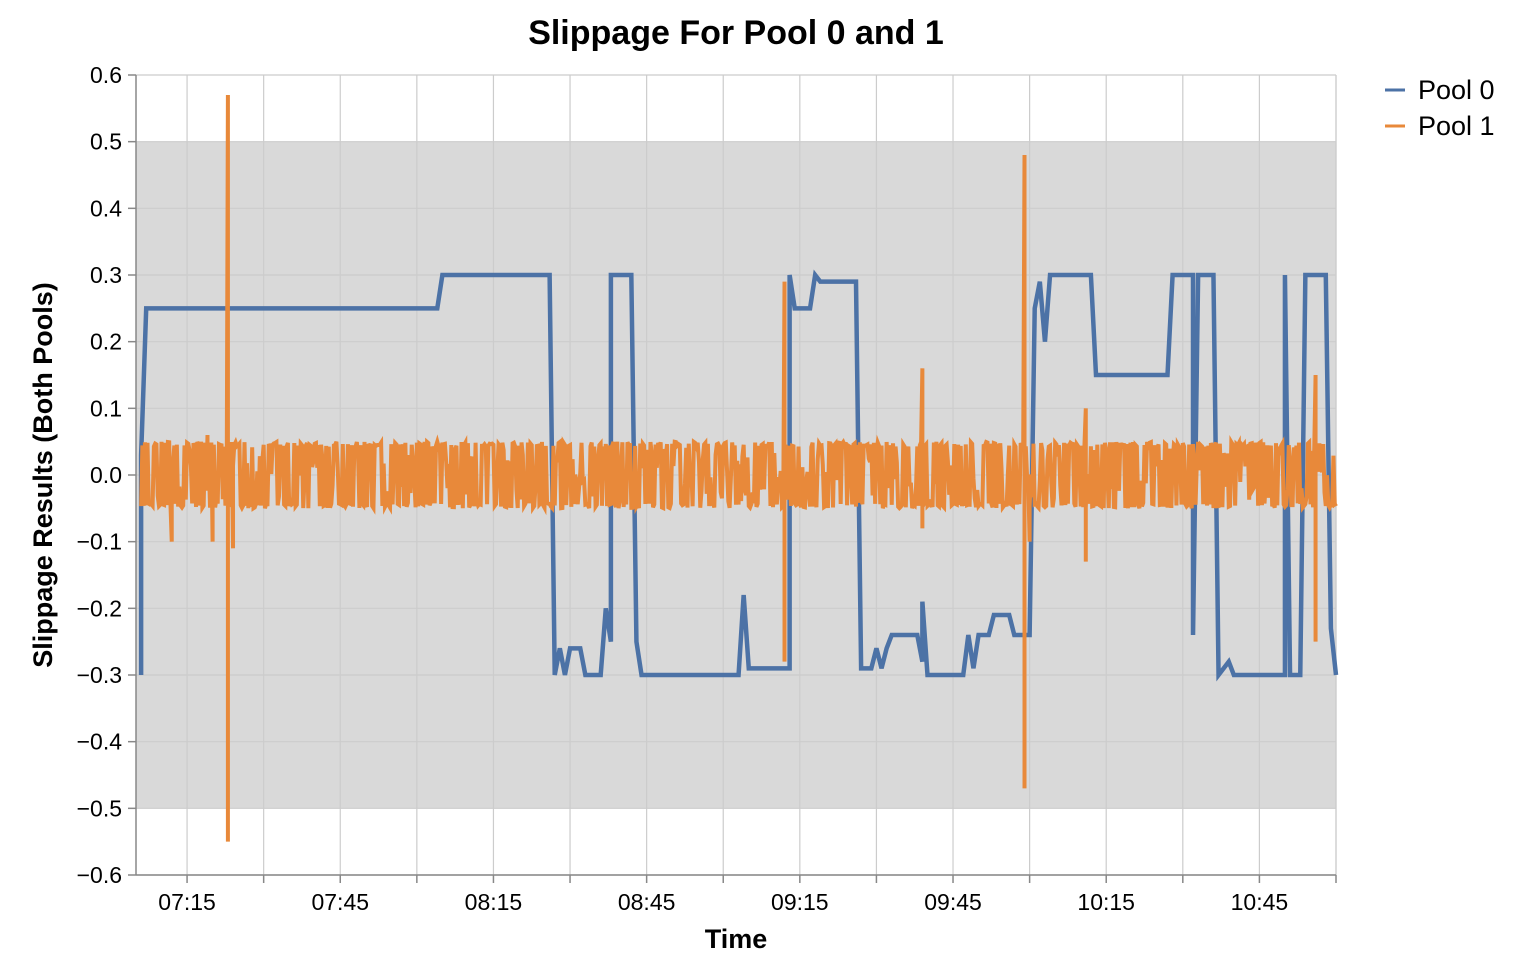 This screenshot has height=974, width=1520. What do you see at coordinates (106, 208) in the screenshot?
I see `y-tick-label: 0.4` at bounding box center [106, 208].